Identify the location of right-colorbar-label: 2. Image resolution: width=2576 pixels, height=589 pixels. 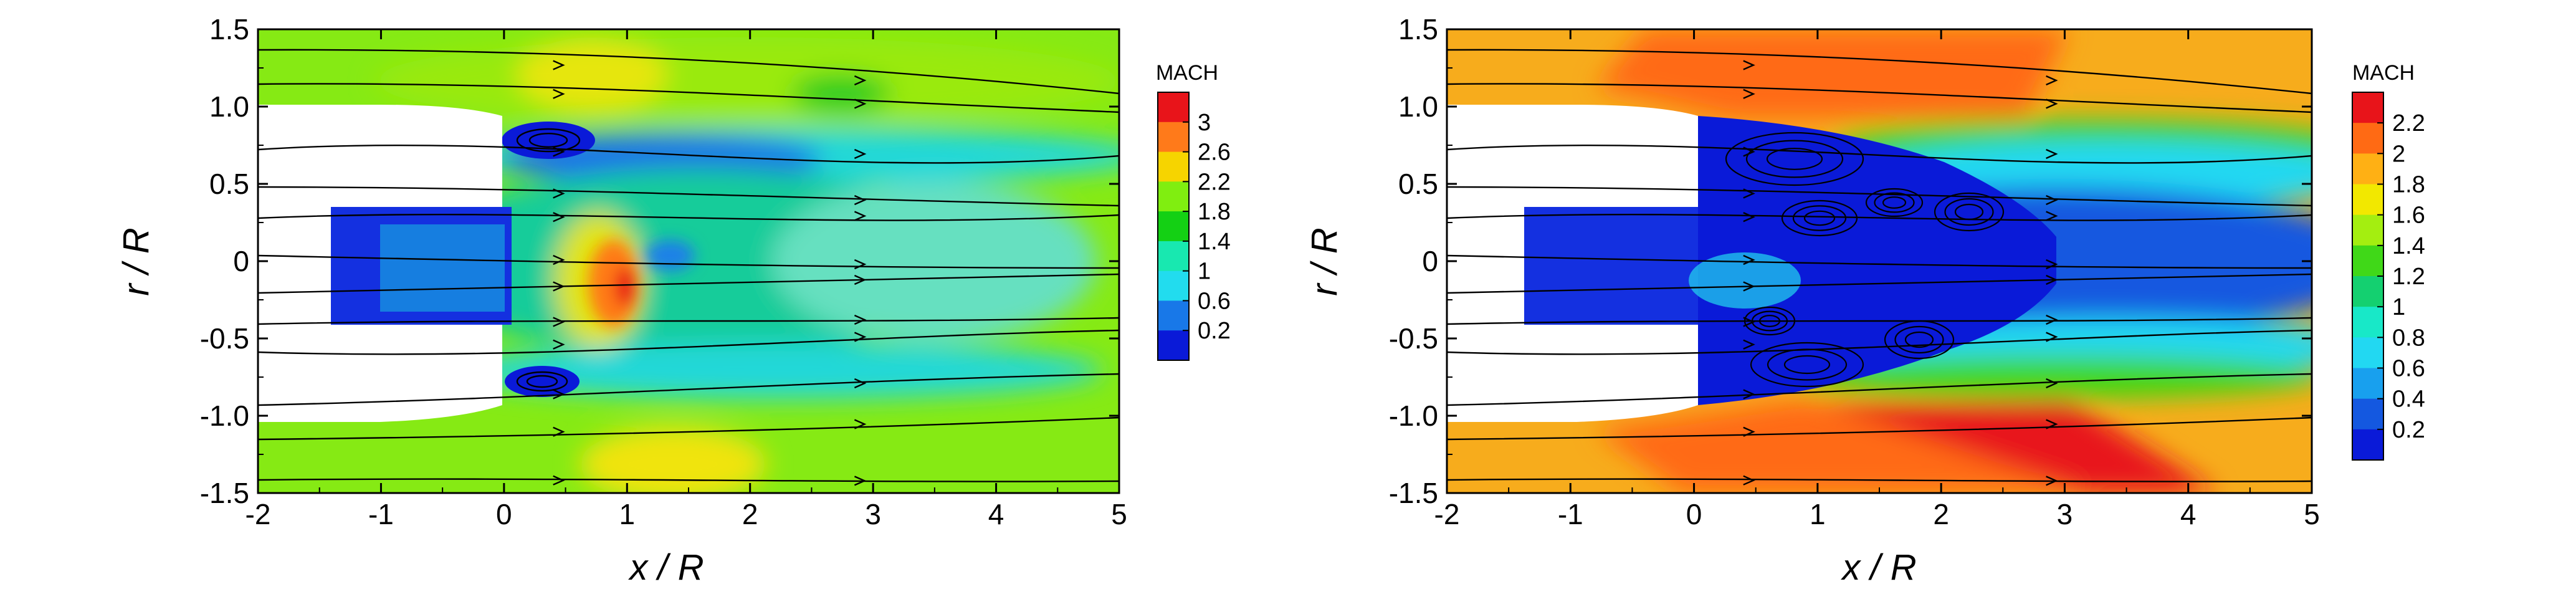
(2398, 154).